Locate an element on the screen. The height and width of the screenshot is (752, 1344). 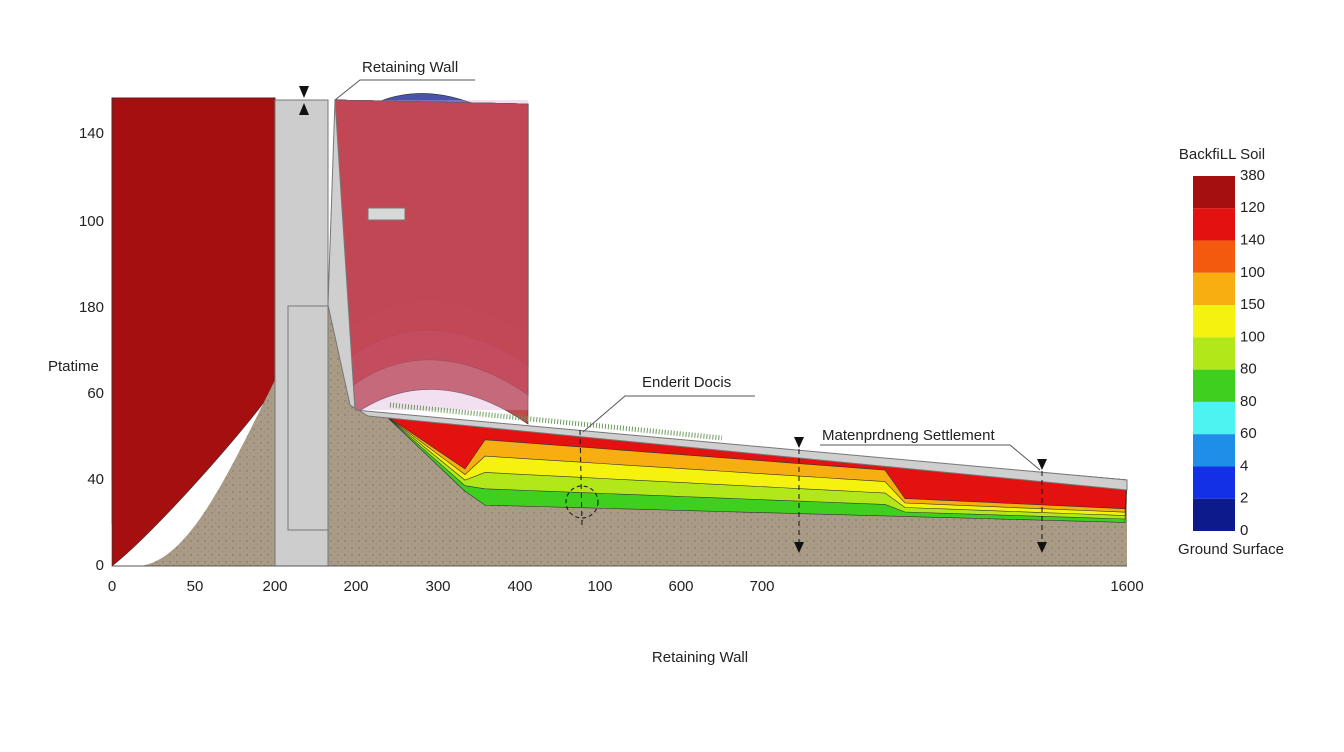
wall-inner is located at coordinates (308, 418).